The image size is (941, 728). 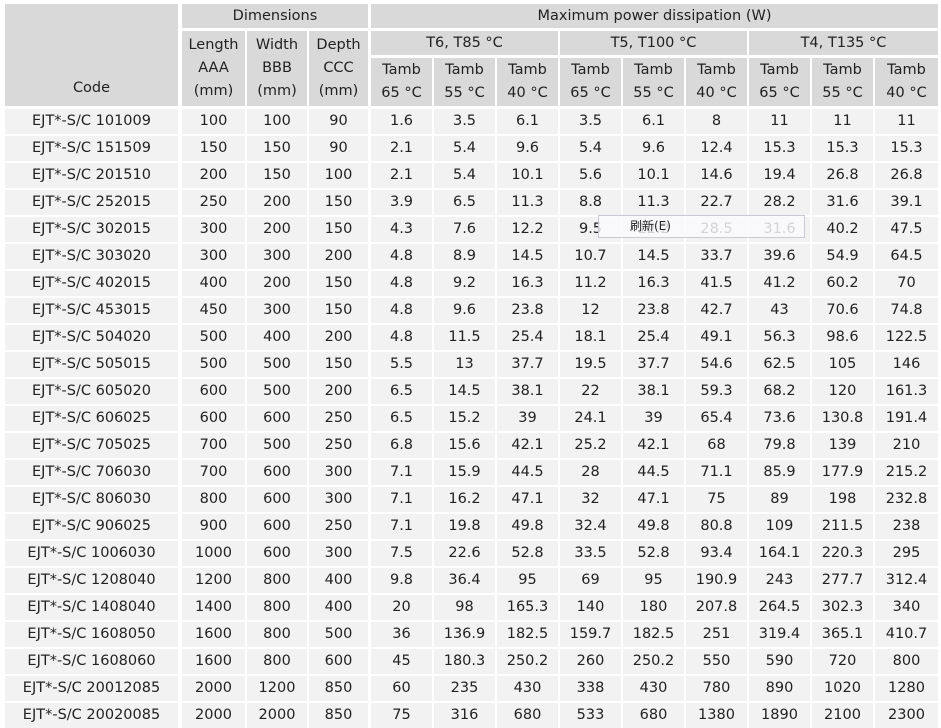 What do you see at coordinates (401, 202) in the screenshot?
I see `value-cell: 3.9` at bounding box center [401, 202].